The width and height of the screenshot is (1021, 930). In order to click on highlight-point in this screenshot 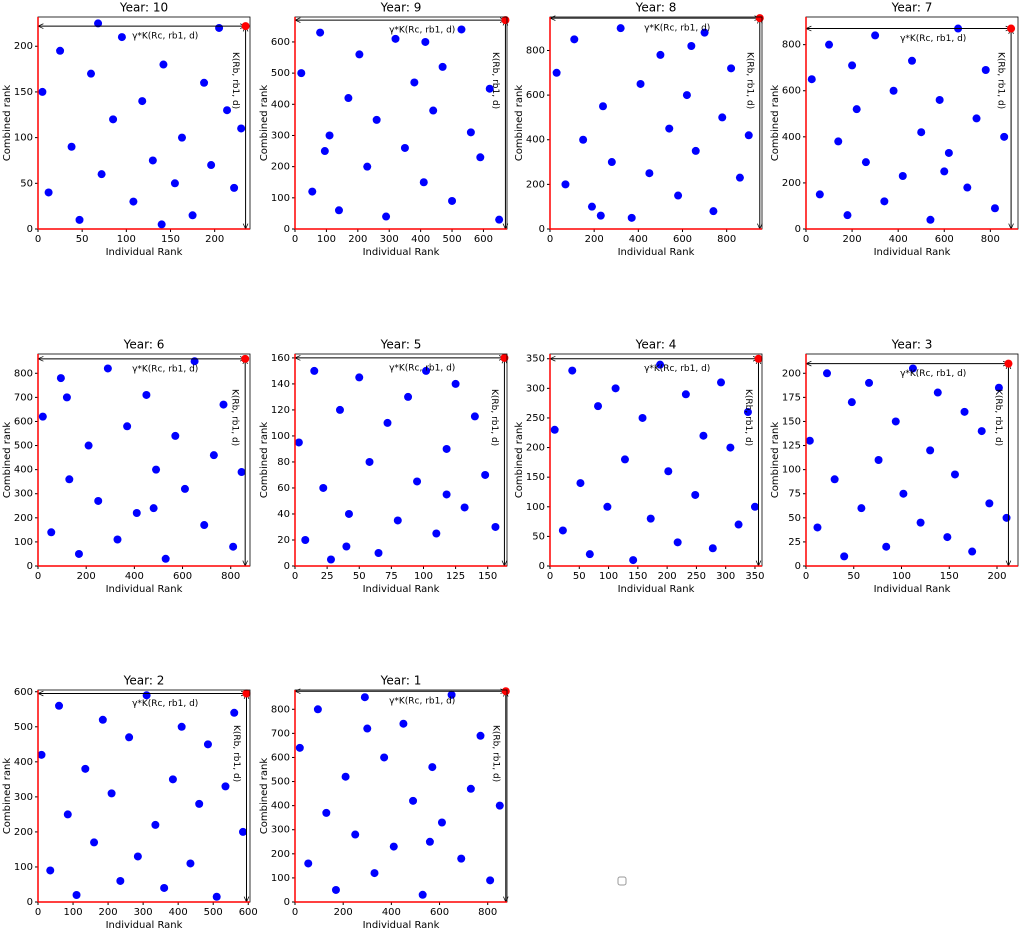, I will do `click(1008, 363)`.